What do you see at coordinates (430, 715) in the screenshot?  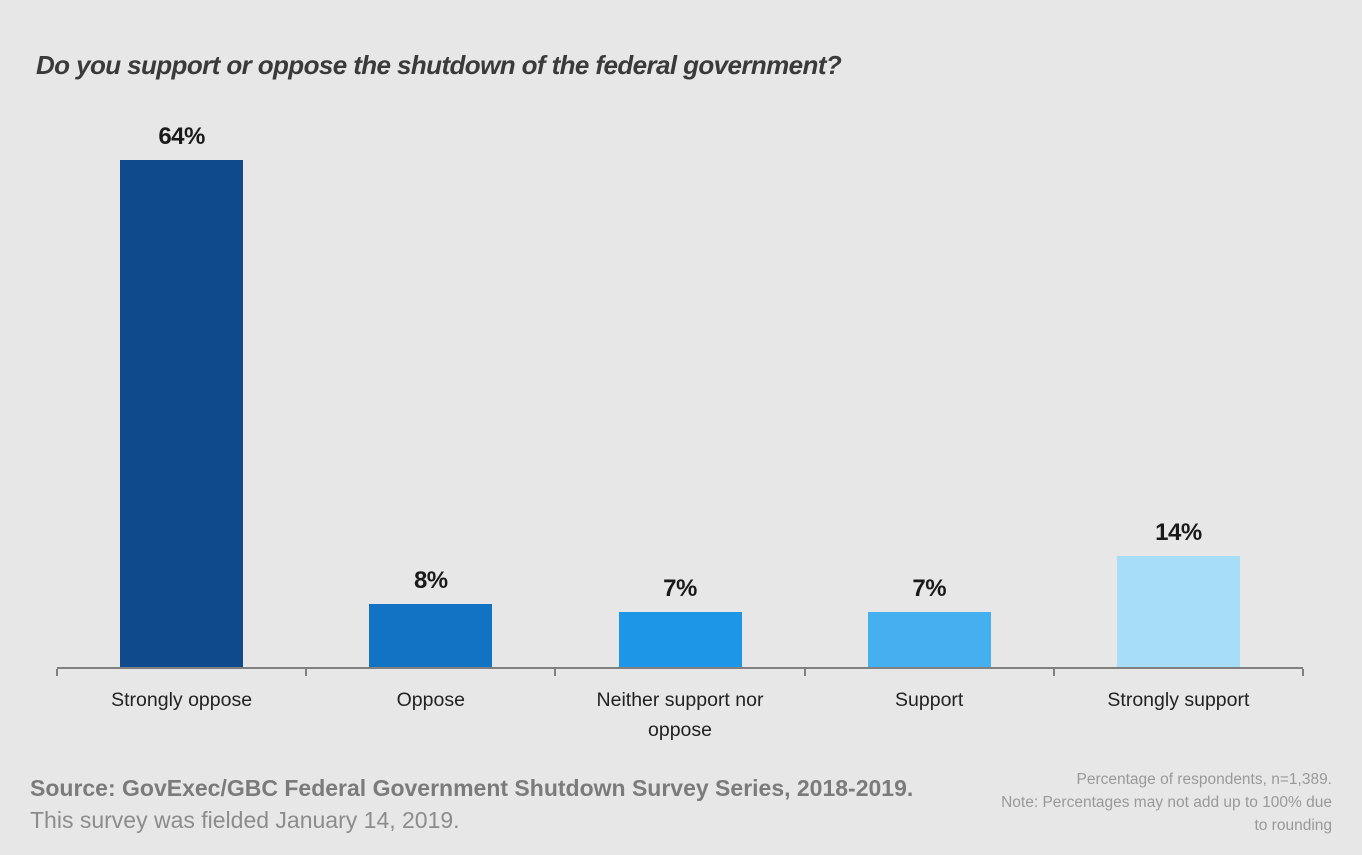 I see `x-axis-category-label: Oppose` at bounding box center [430, 715].